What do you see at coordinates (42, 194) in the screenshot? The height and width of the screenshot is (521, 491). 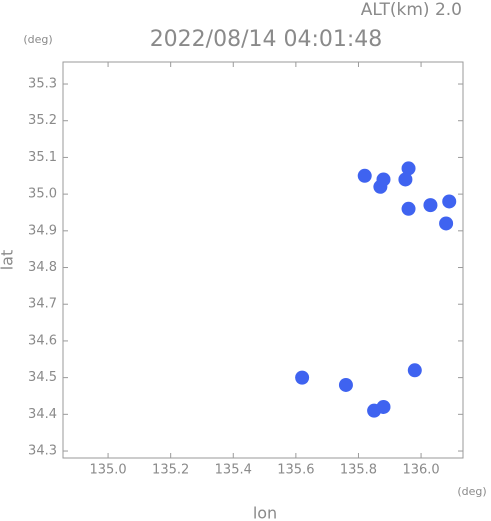 I see `y-tick-label: 35.0` at bounding box center [42, 194].